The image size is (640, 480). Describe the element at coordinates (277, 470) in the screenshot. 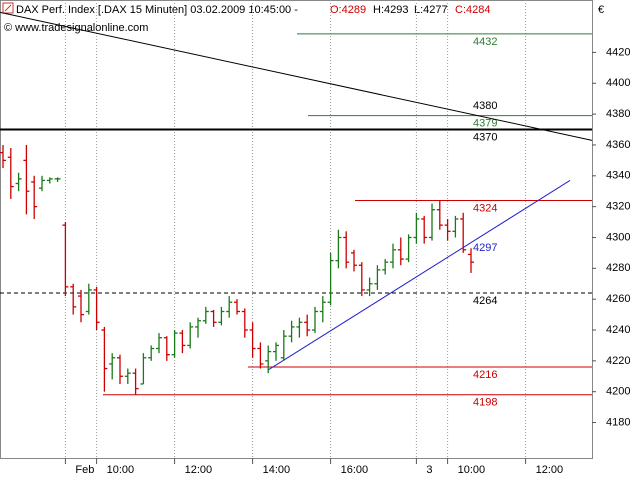

I see `x-tick-label: 14:00` at that location.